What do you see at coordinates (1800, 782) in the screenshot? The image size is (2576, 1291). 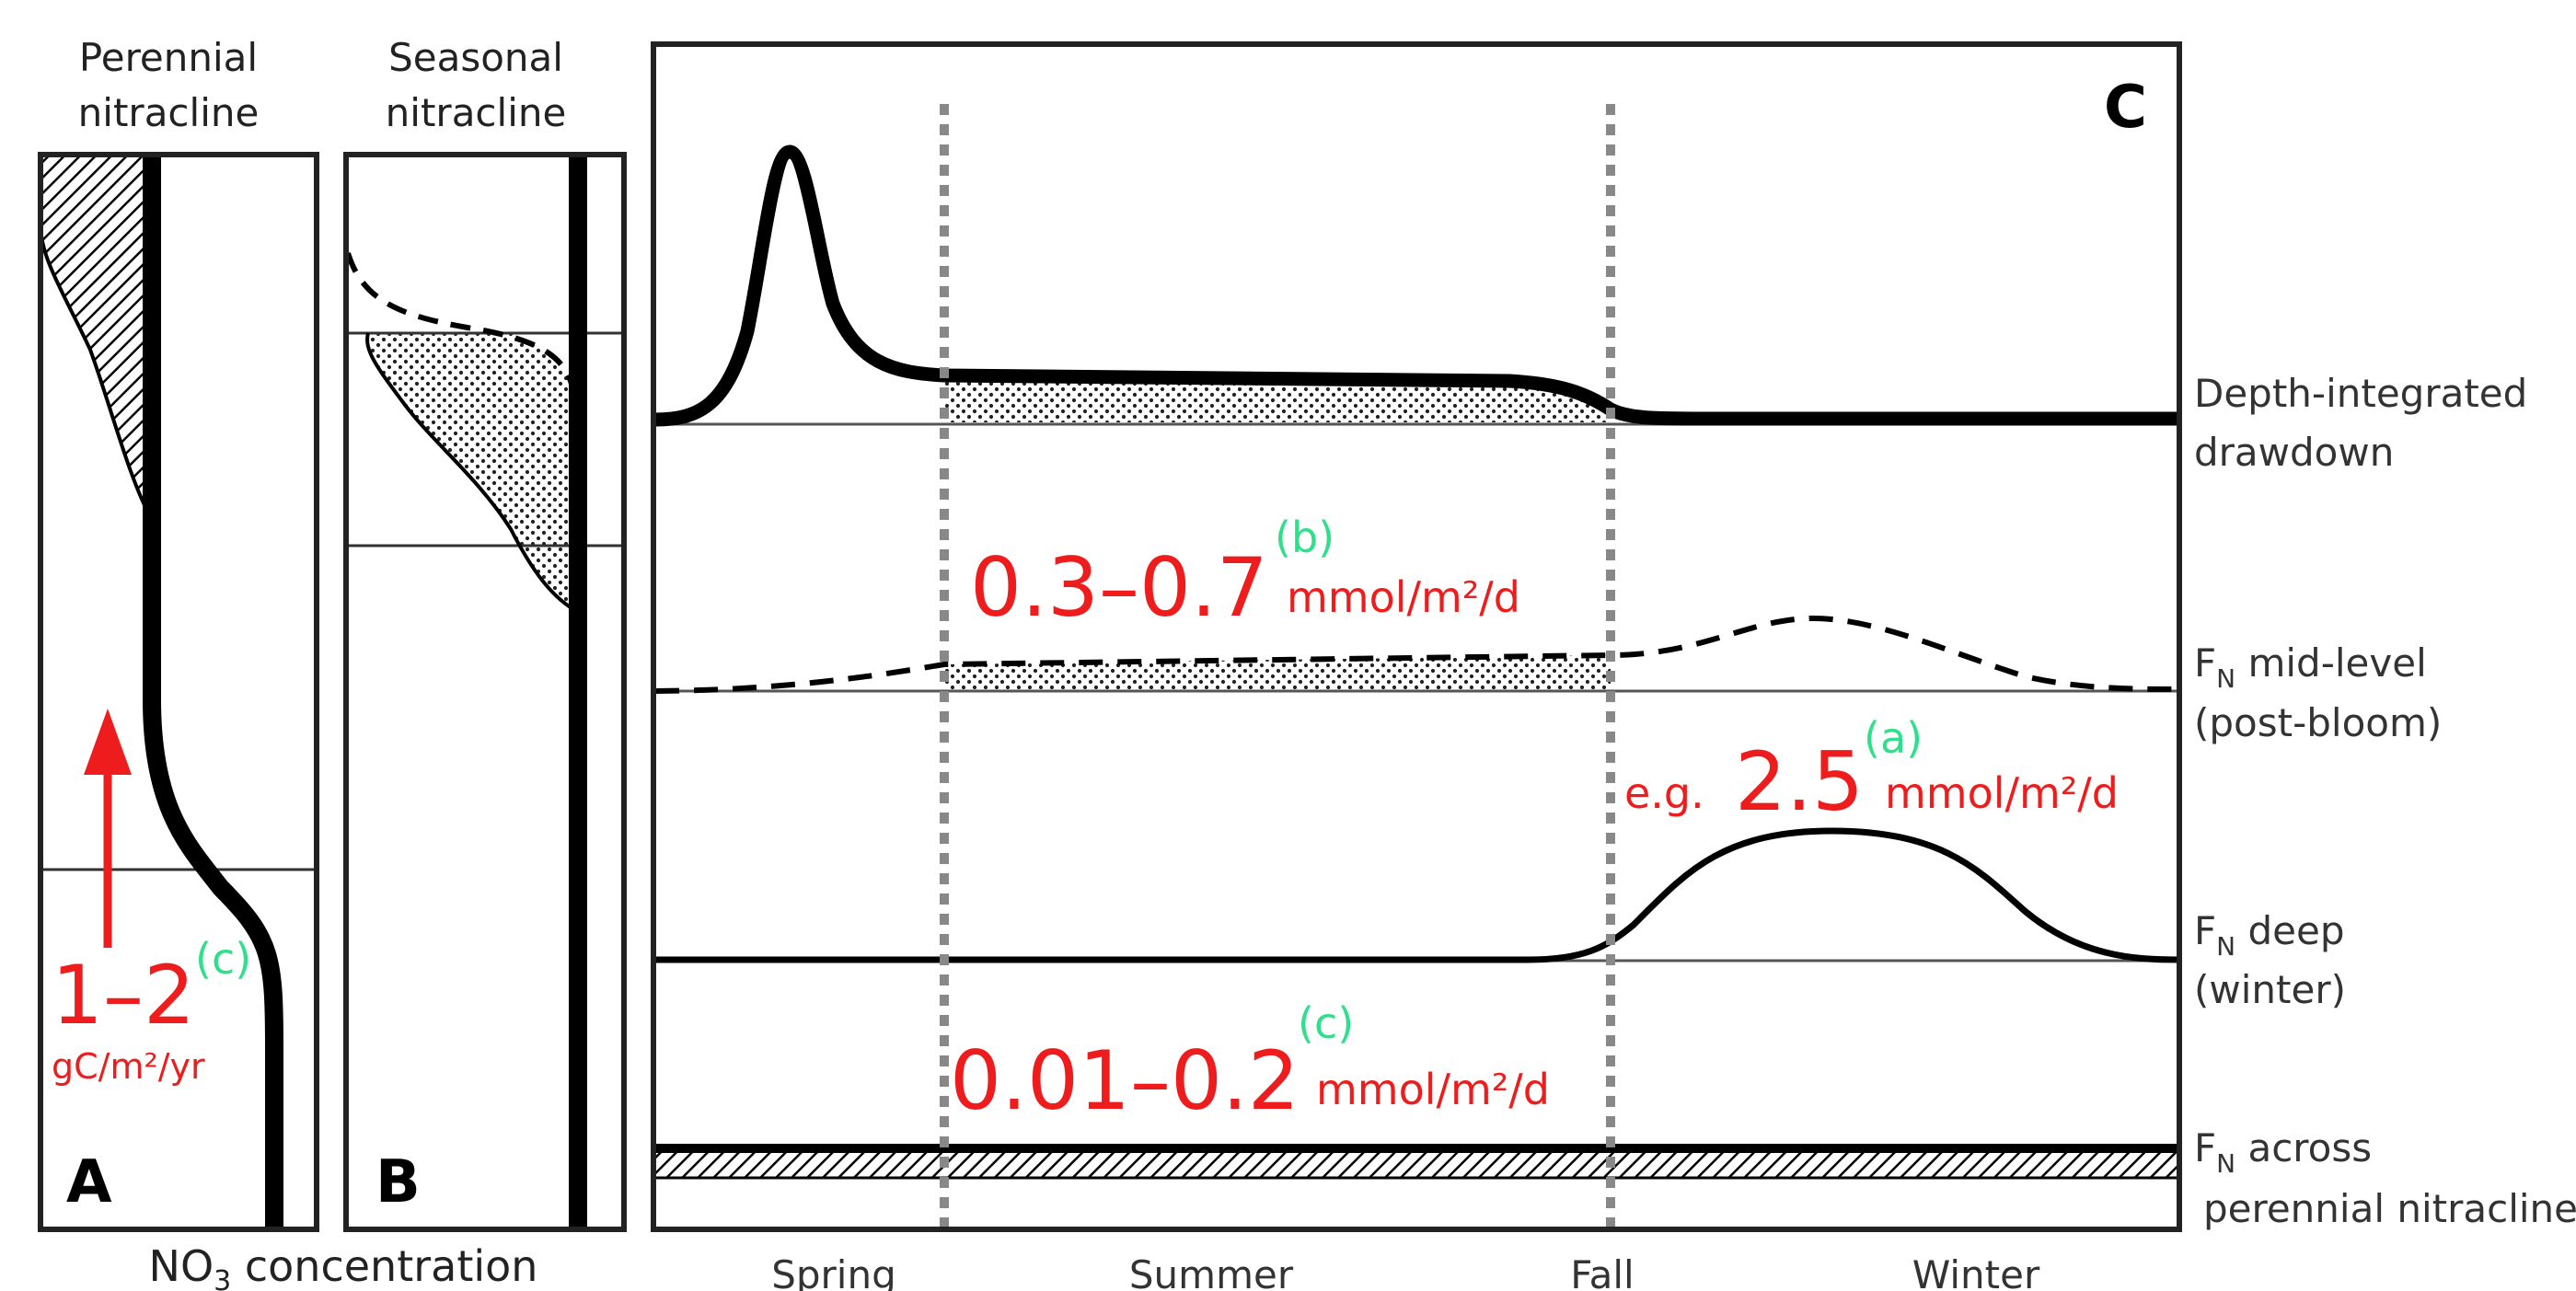 I see `deep-flux-value: 2.5` at bounding box center [1800, 782].